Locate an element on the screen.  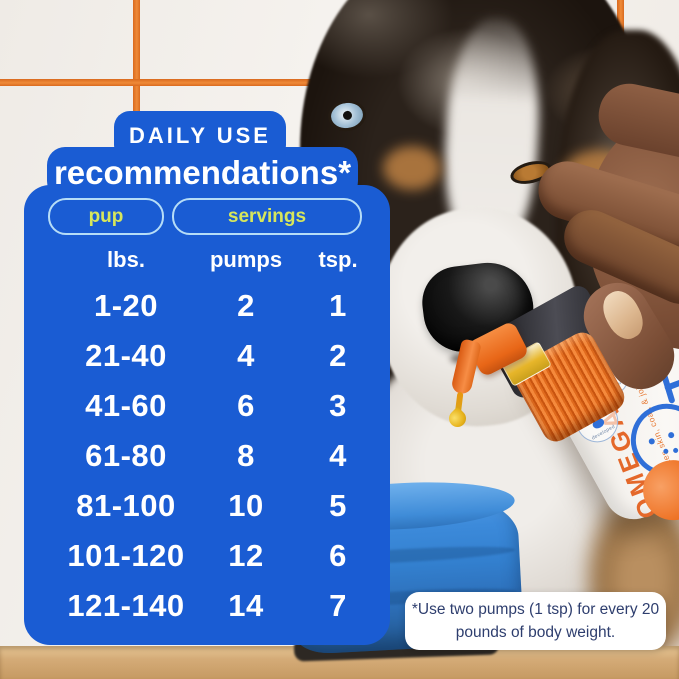
col-header-tsp: tsp. is located at coordinates (338, 259).